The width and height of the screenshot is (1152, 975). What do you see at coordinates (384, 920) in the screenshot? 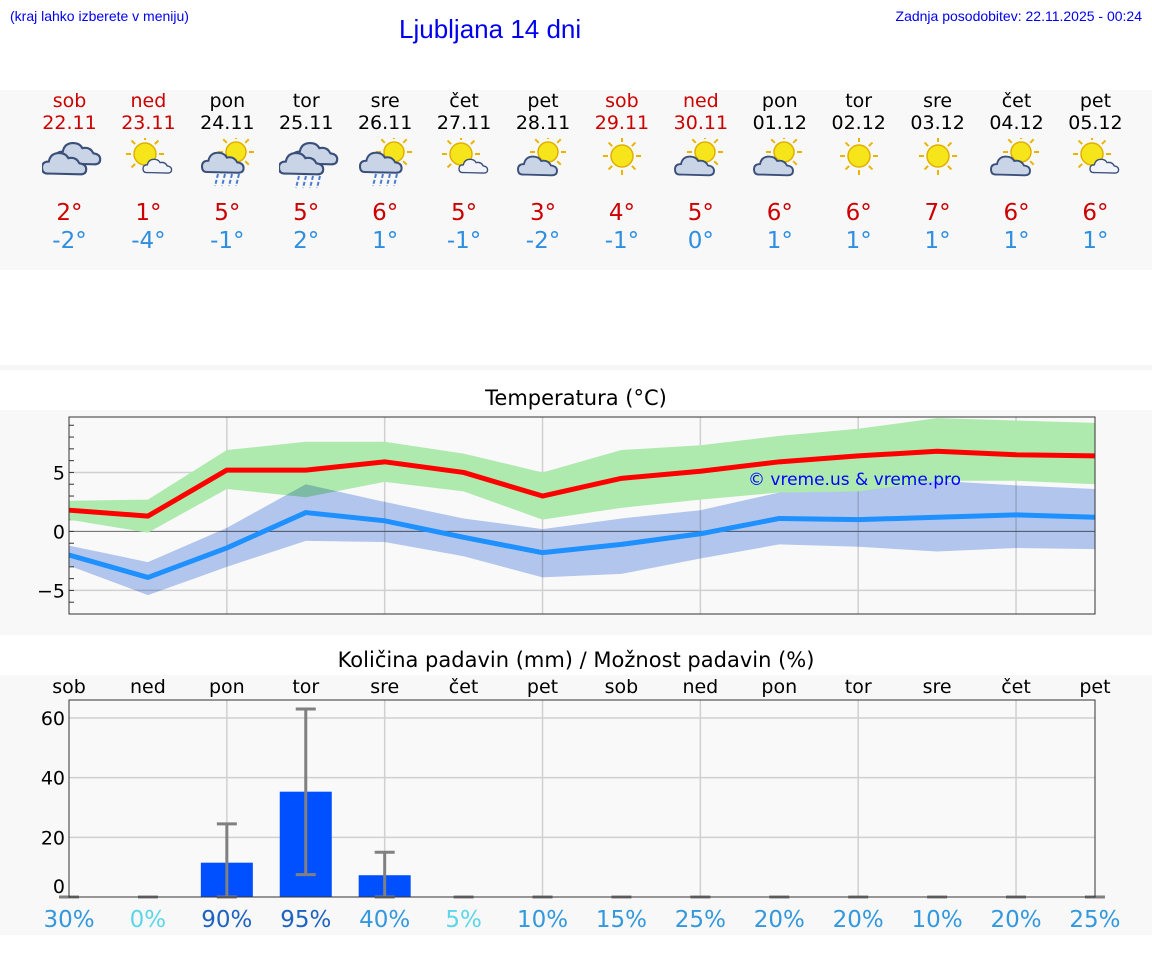
I see `precipitation-probability: 40%` at bounding box center [384, 920].